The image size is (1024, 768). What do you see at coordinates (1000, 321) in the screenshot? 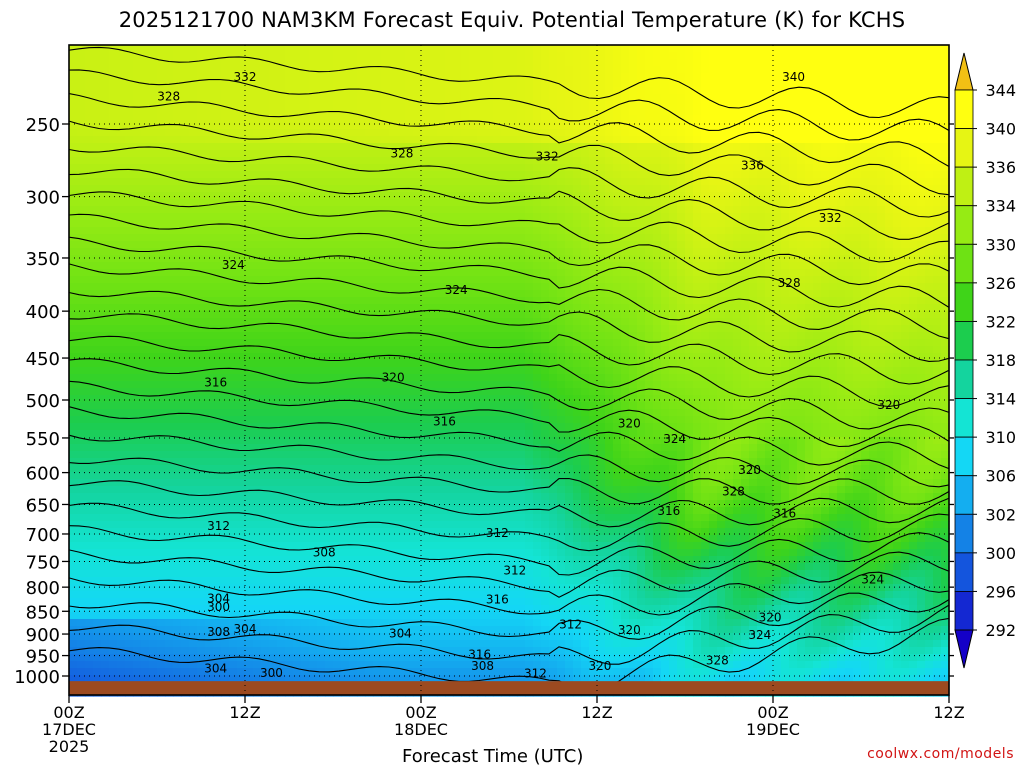
I see `colorbar-label: 322` at bounding box center [1000, 321].